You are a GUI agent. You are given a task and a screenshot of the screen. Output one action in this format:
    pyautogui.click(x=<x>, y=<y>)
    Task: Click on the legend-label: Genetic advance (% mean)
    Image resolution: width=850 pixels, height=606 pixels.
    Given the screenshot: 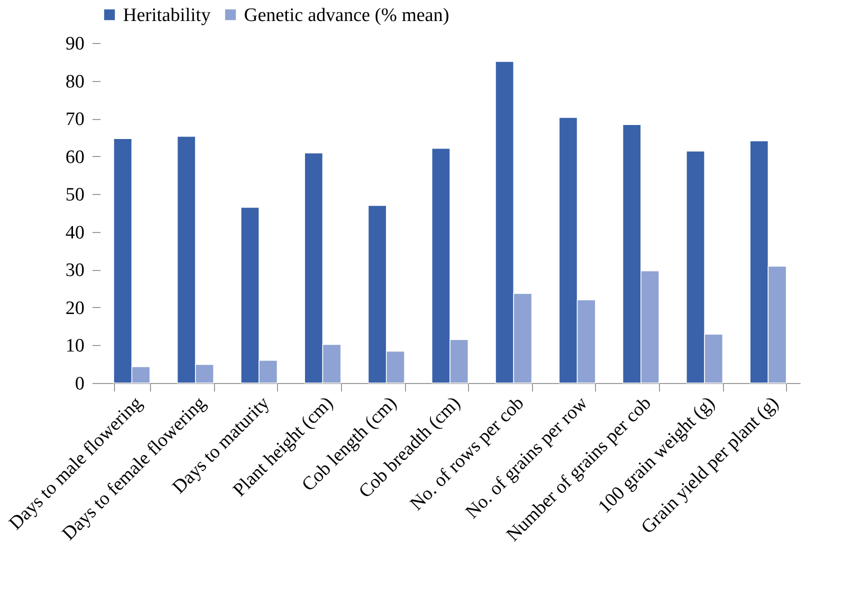 What is the action you would take?
    pyautogui.click(x=347, y=15)
    